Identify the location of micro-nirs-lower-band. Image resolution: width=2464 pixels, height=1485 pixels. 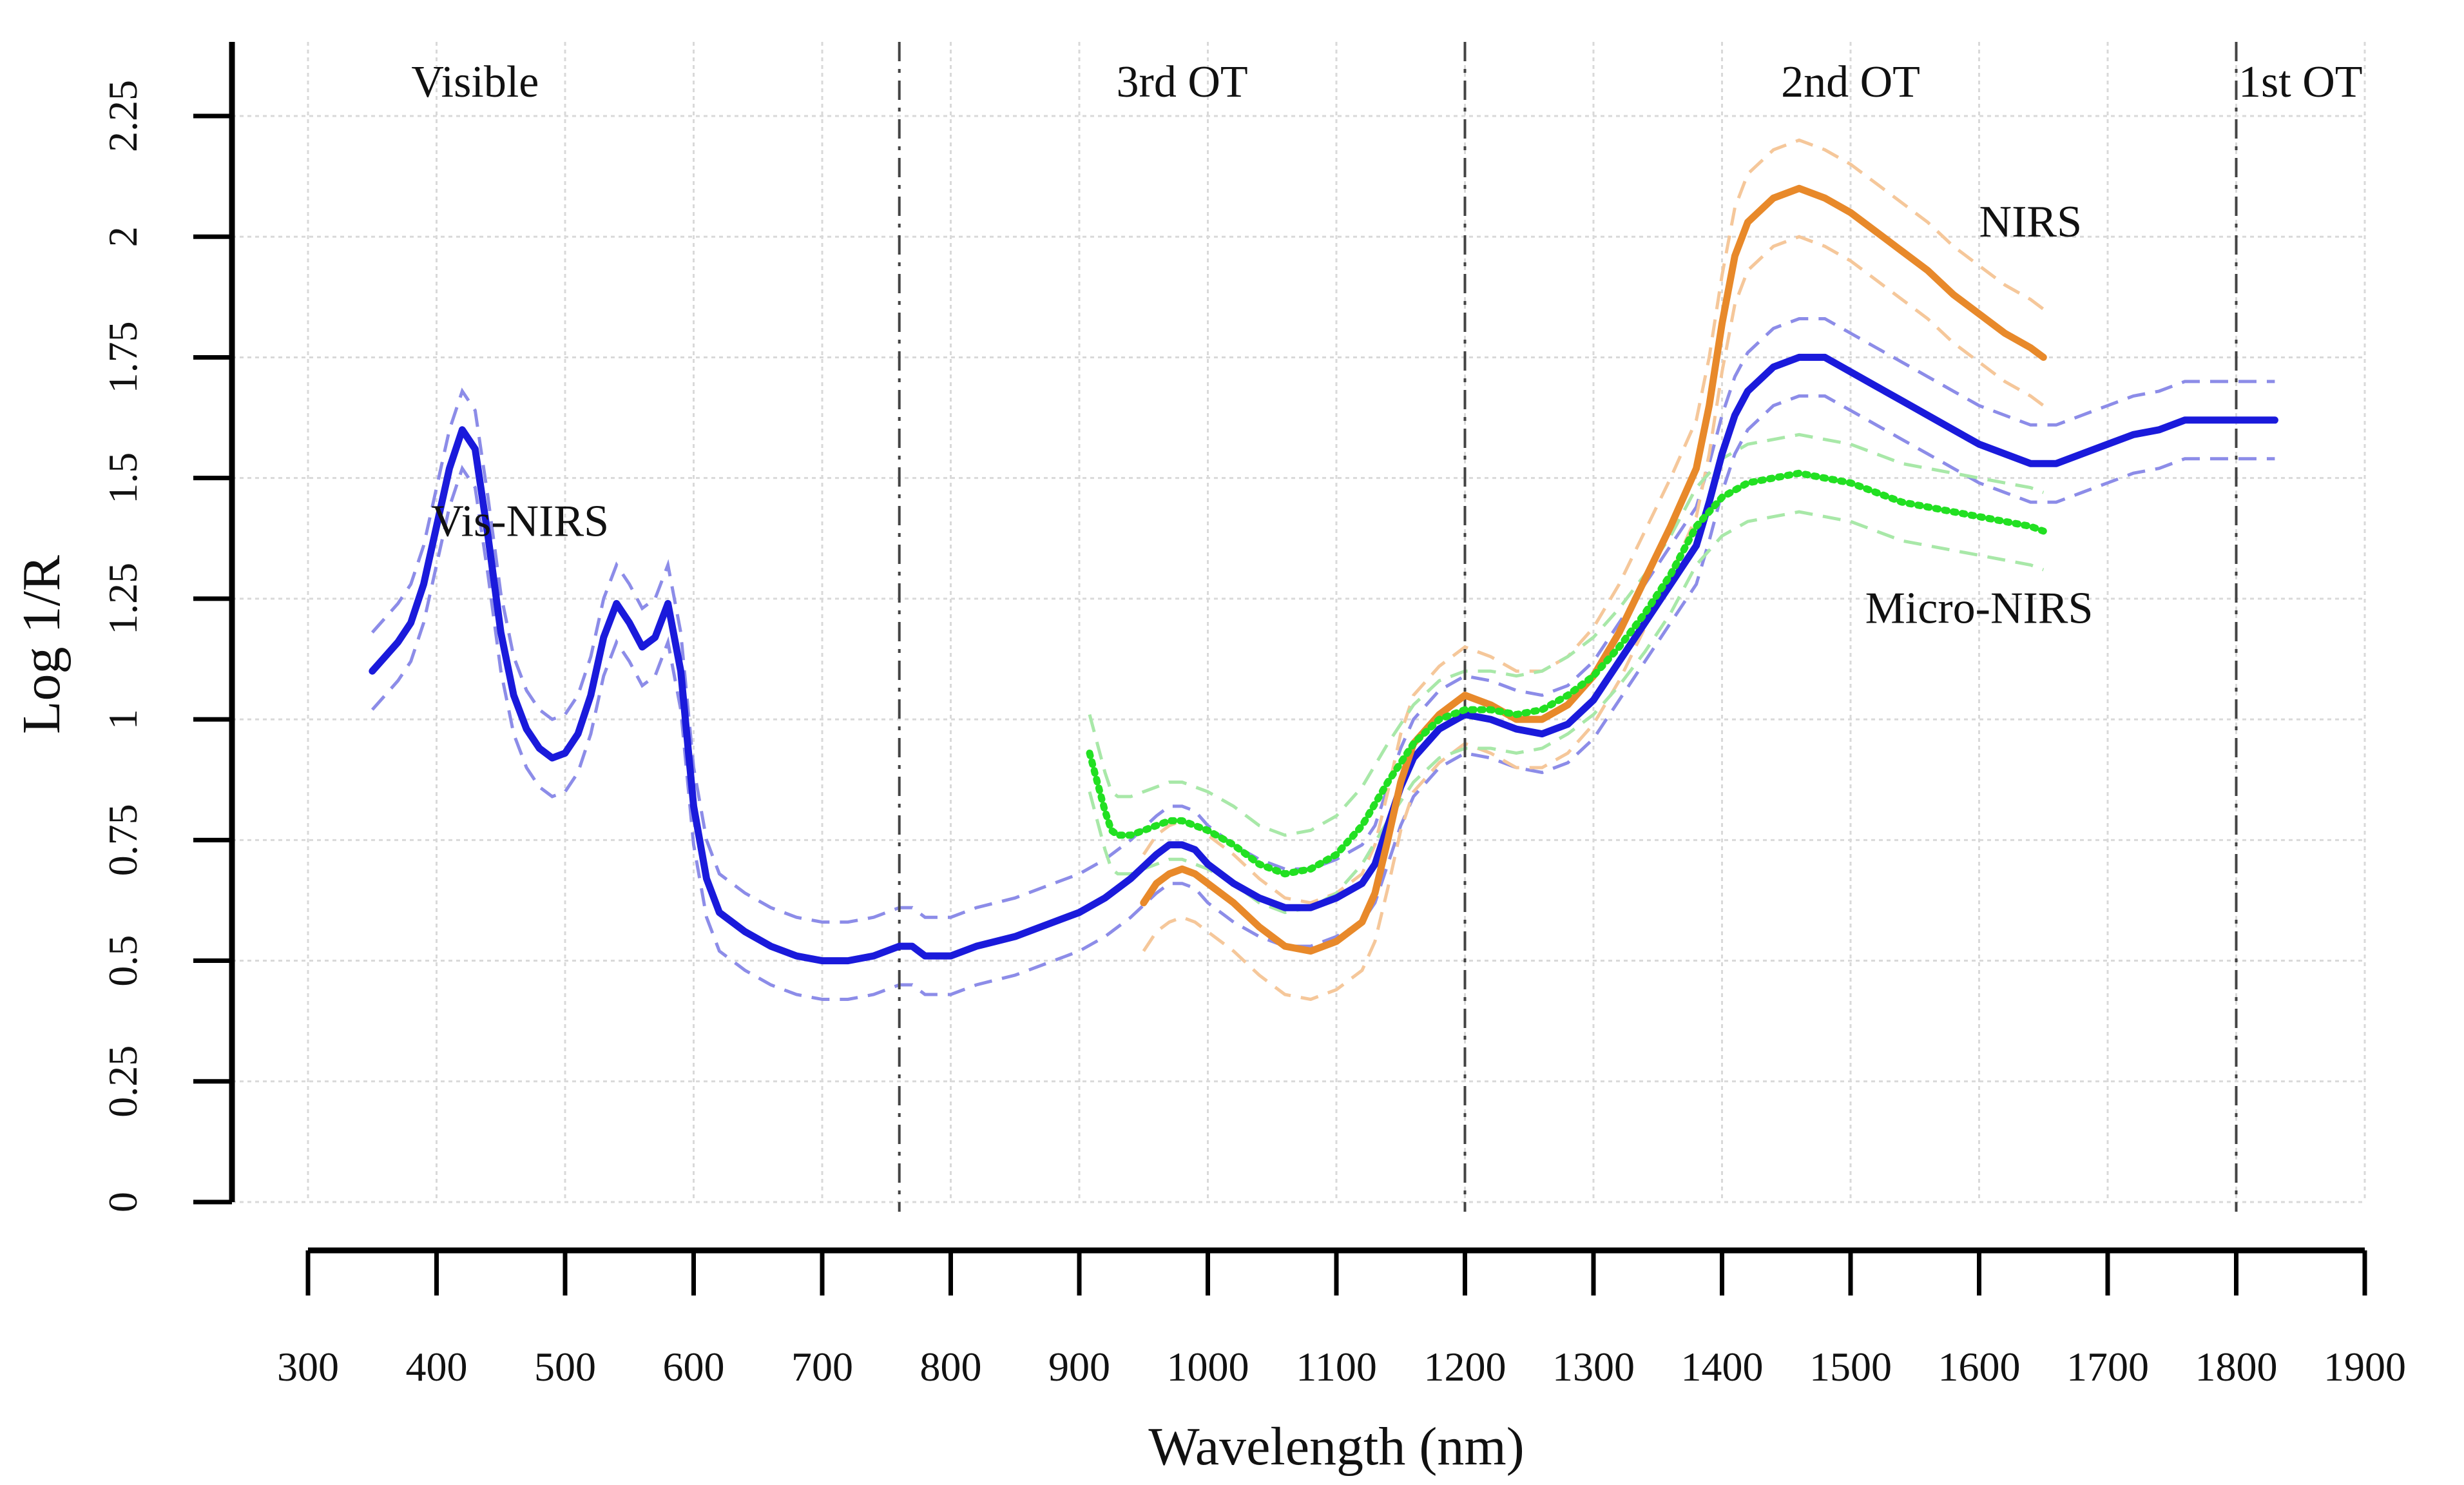
(1566, 712).